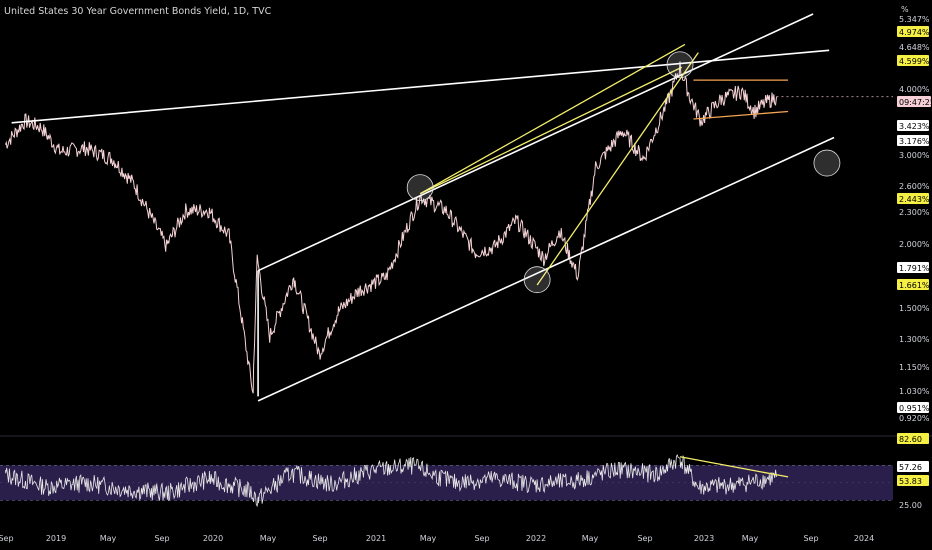  I want to click on x-axis-label-5: May, so click(268, 538).